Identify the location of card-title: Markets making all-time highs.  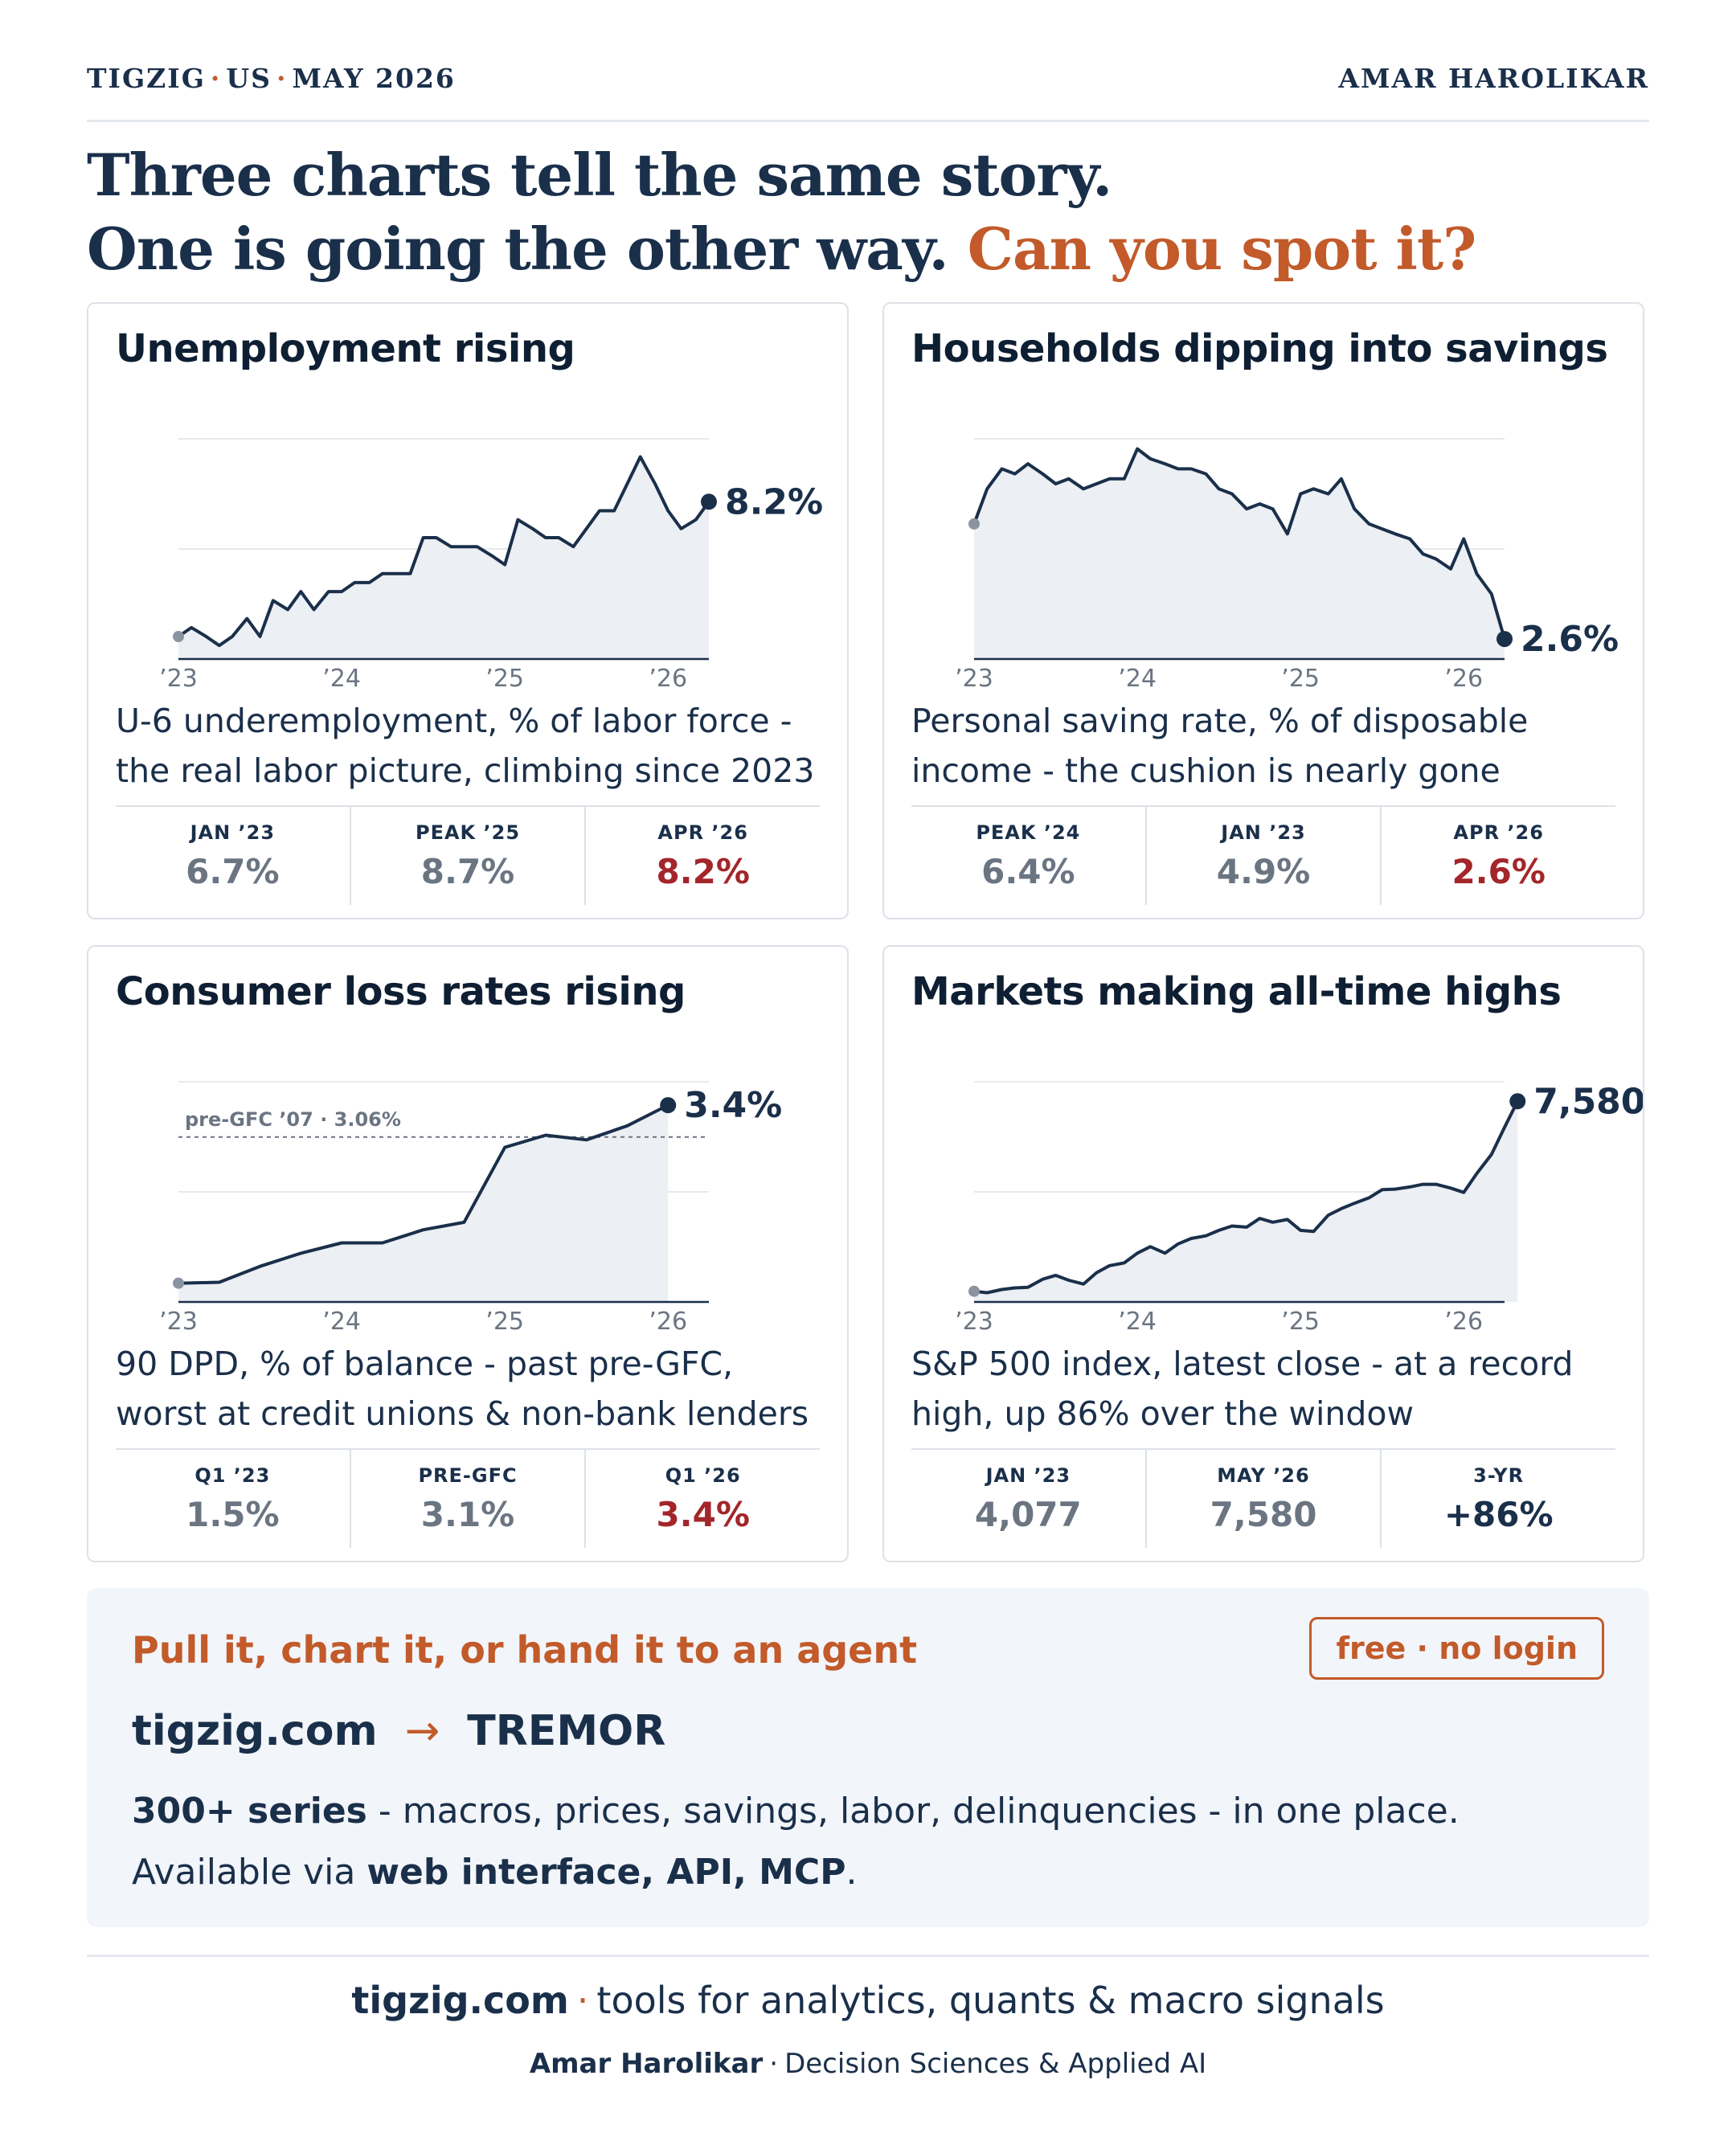
(1236, 991).